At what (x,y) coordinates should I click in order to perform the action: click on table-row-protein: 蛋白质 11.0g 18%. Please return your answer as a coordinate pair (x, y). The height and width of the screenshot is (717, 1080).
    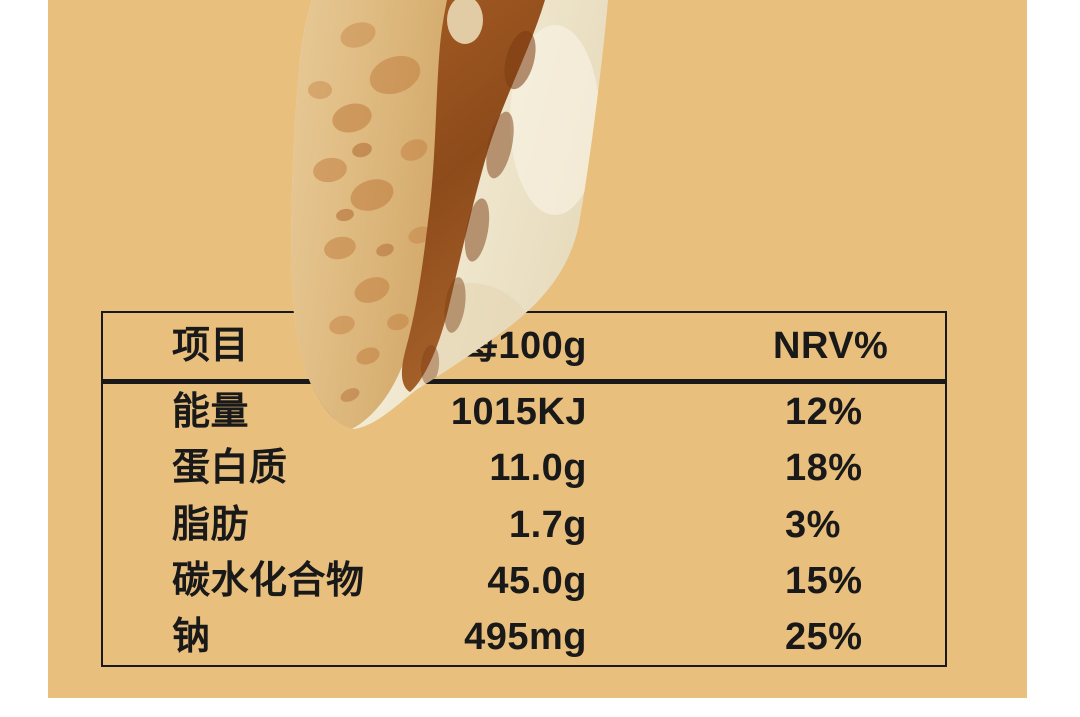
    Looking at the image, I should click on (524, 468).